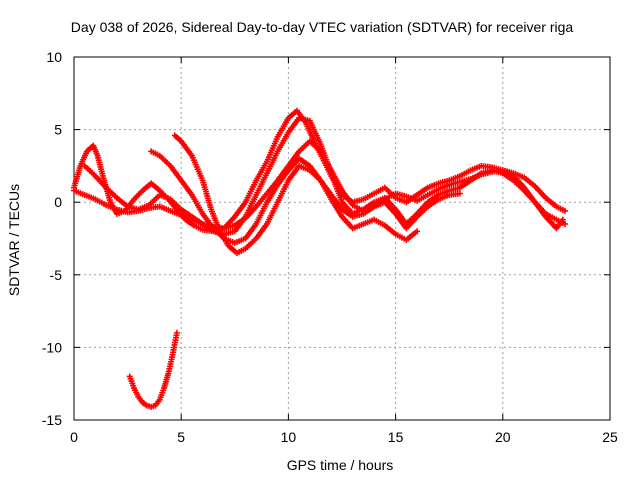 This screenshot has height=480, width=640. What do you see at coordinates (58, 202) in the screenshot?
I see `y-tick-label: 0` at bounding box center [58, 202].